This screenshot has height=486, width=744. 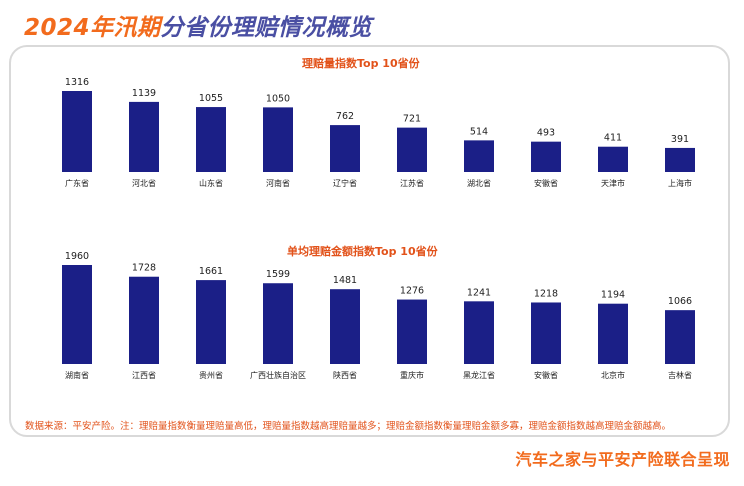 I want to click on category-label: 贵州省, so click(x=211, y=375).